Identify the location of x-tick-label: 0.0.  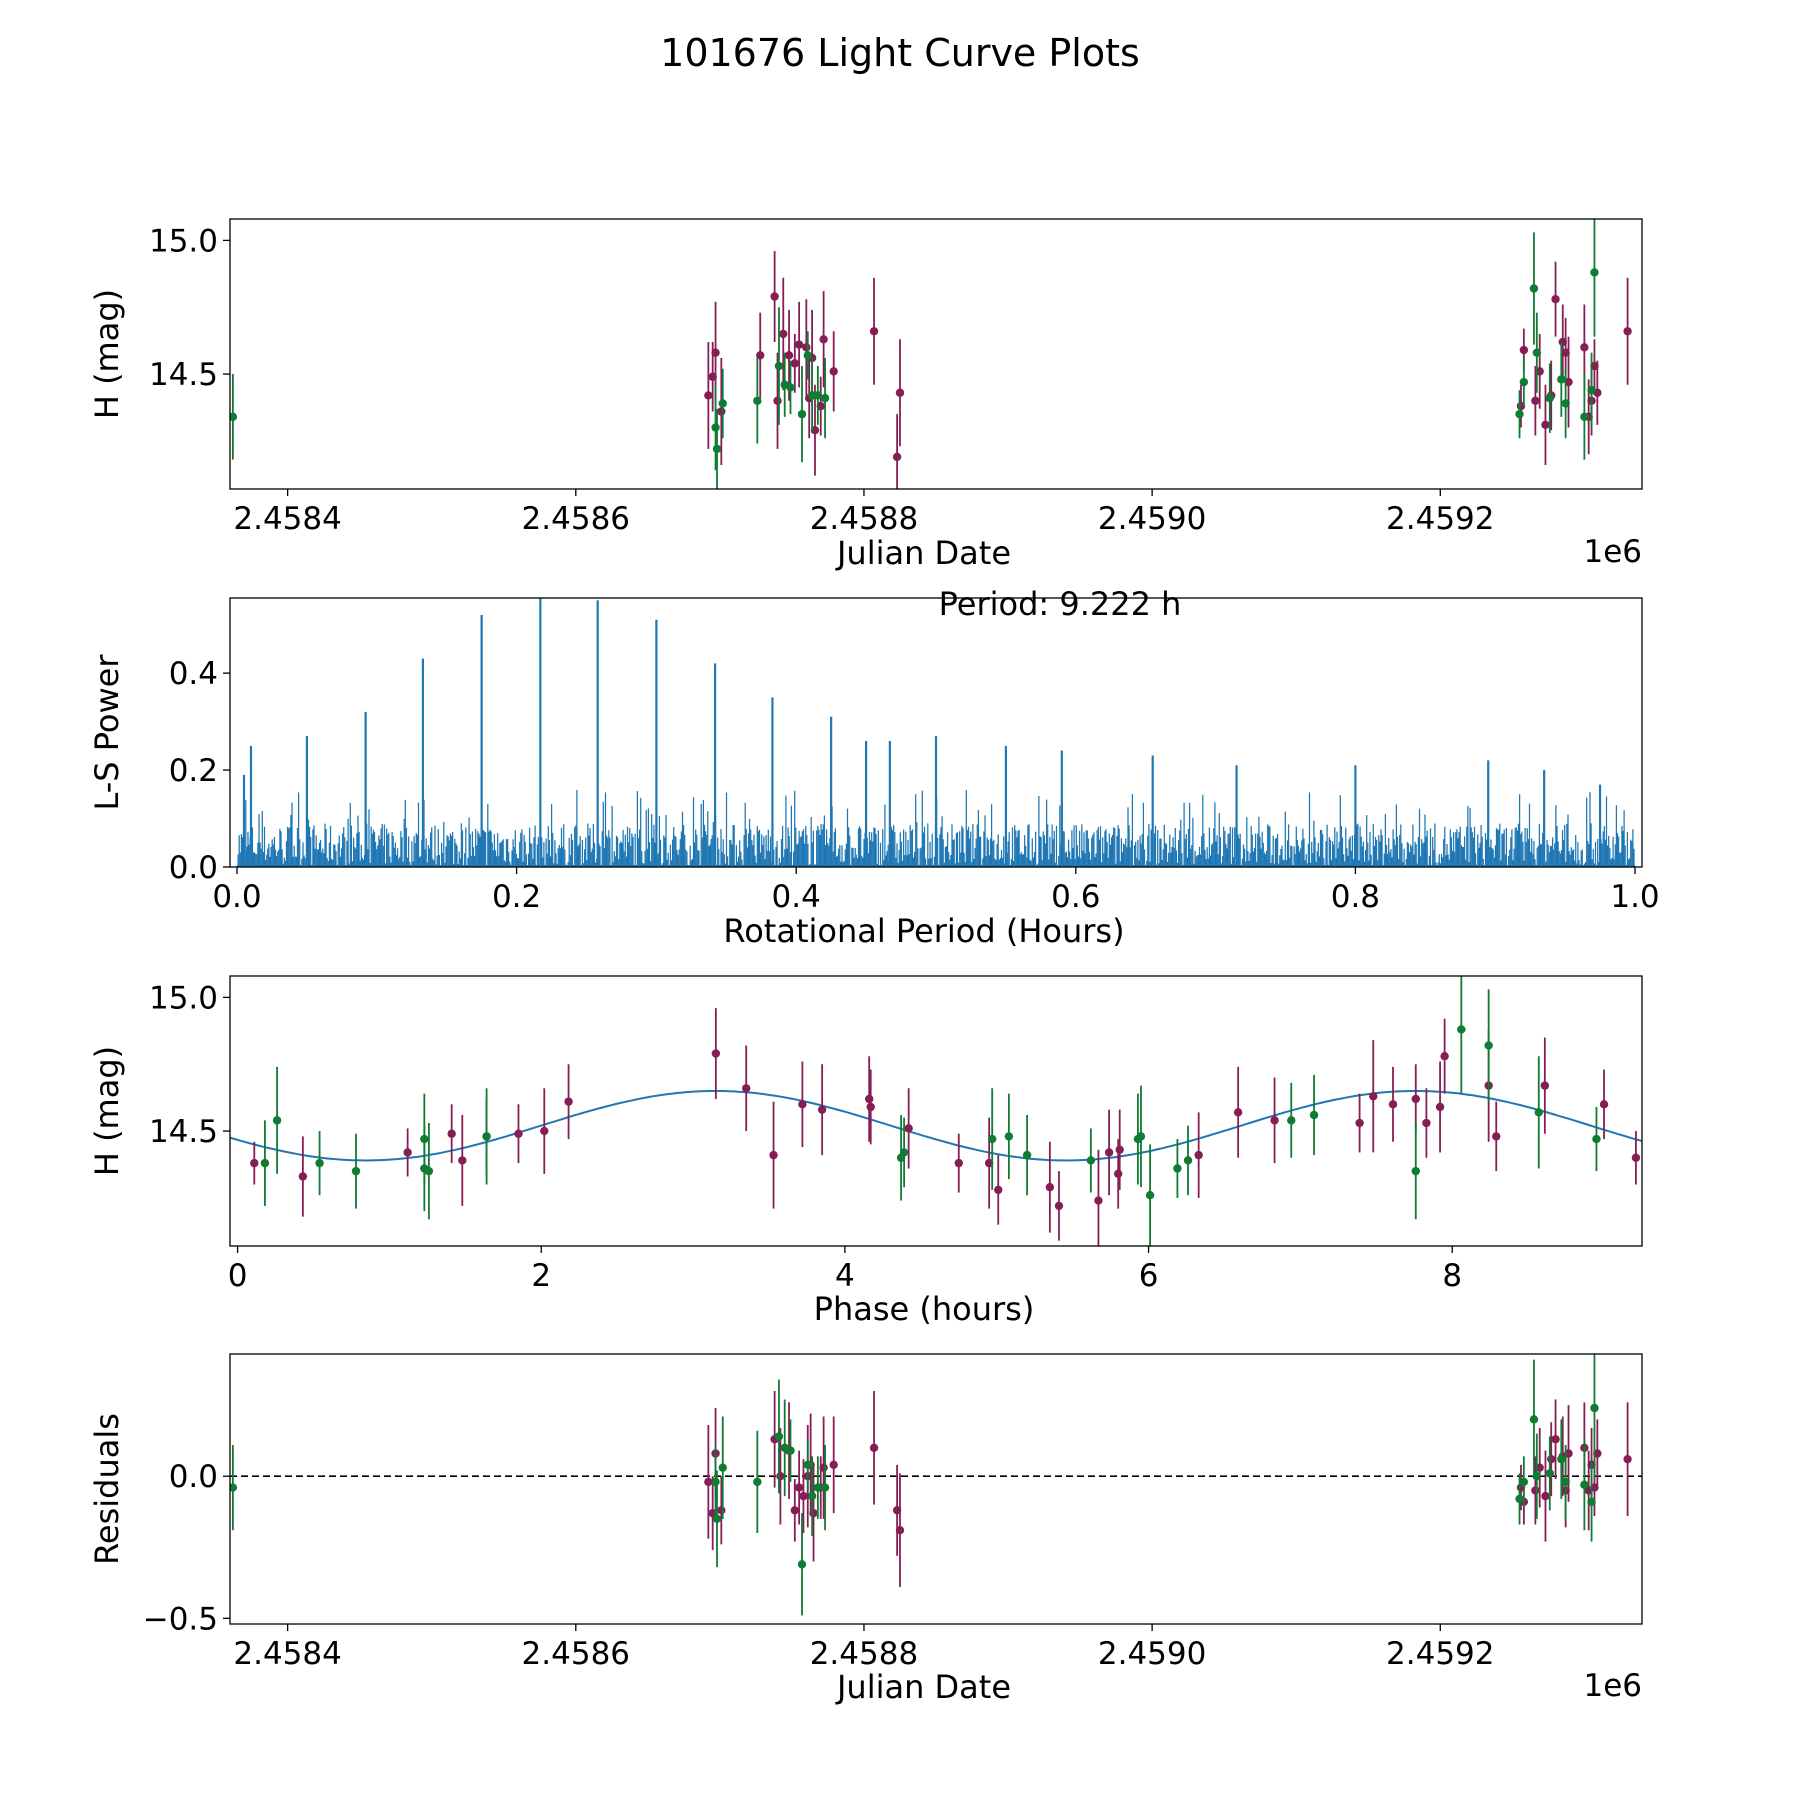
(236, 897).